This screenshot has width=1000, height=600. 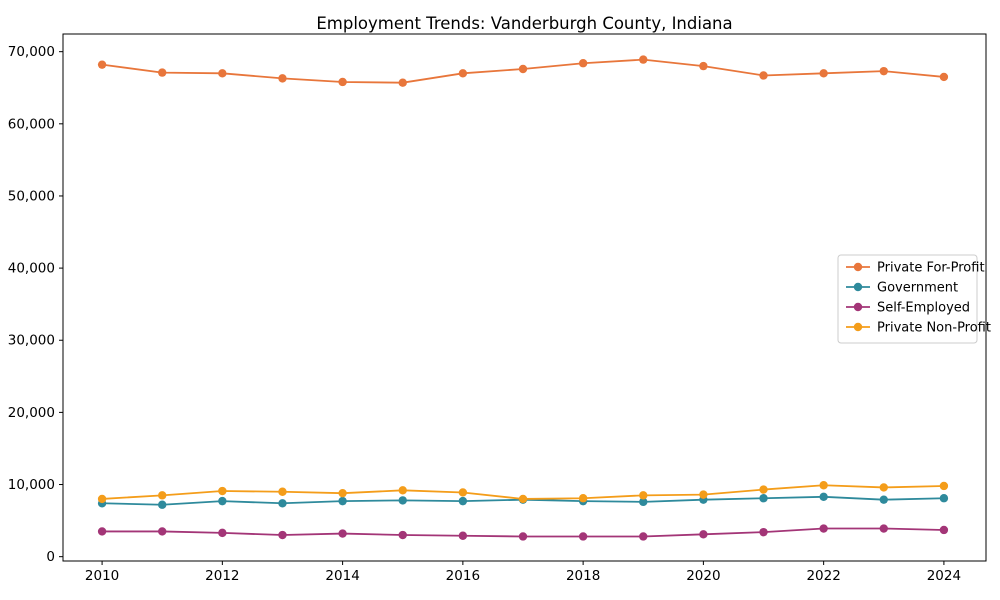 What do you see at coordinates (917, 288) in the screenshot?
I see `legend-label: Government` at bounding box center [917, 288].